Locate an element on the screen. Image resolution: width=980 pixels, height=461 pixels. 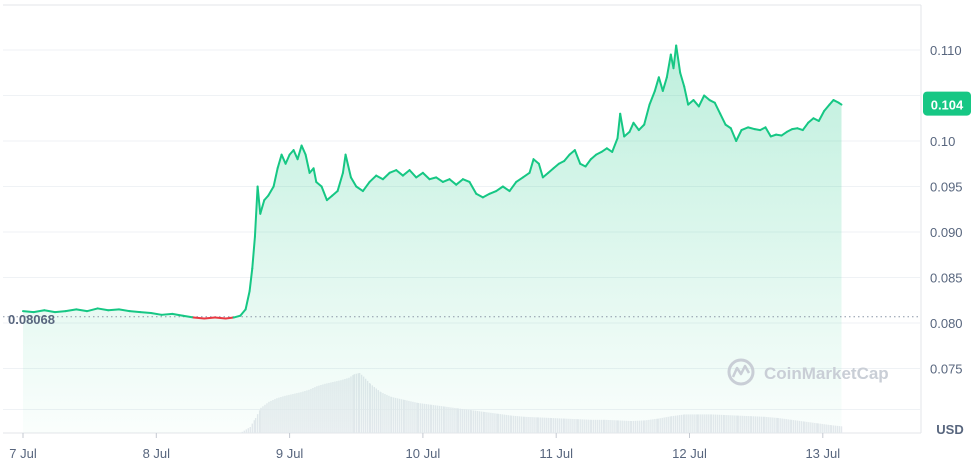
x-tick-label-0: 7 Jul is located at coordinates (23, 453).